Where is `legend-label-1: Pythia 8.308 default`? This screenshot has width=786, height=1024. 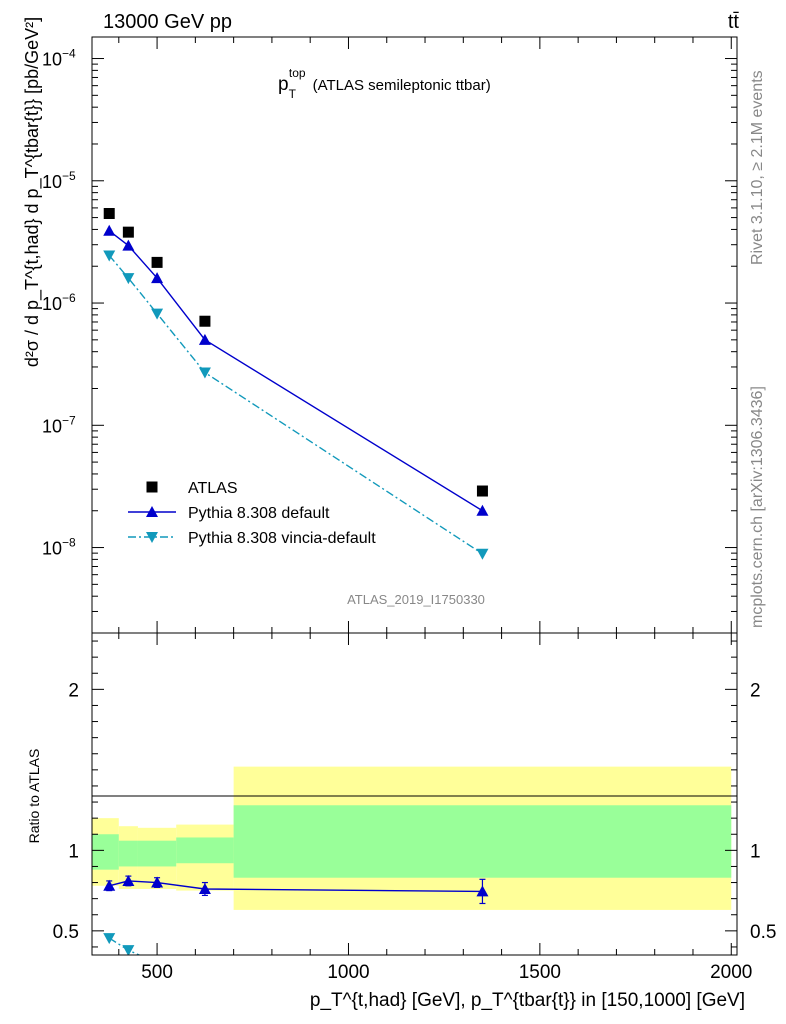 legend-label-1: Pythia 8.308 default is located at coordinates (259, 513).